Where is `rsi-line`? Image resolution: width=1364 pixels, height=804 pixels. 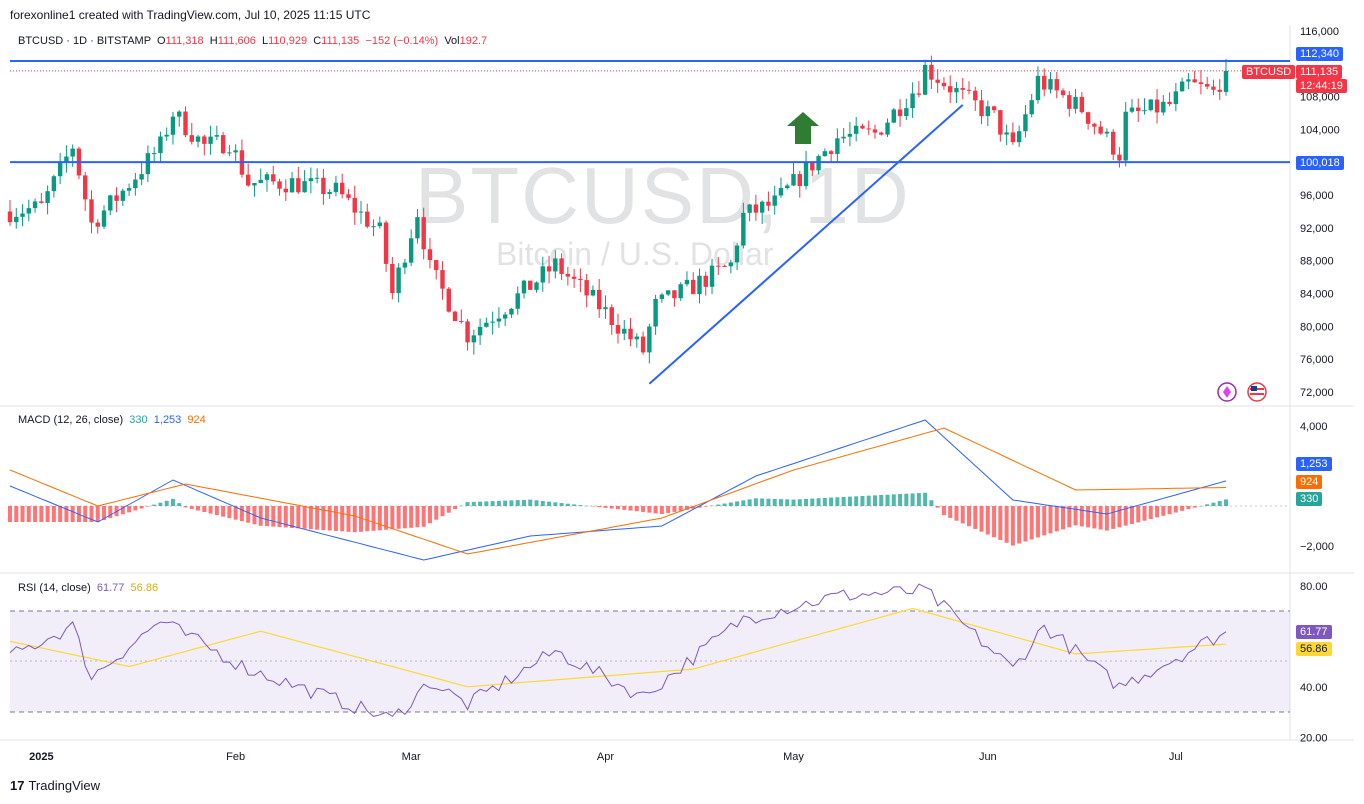 rsi-line is located at coordinates (618, 650).